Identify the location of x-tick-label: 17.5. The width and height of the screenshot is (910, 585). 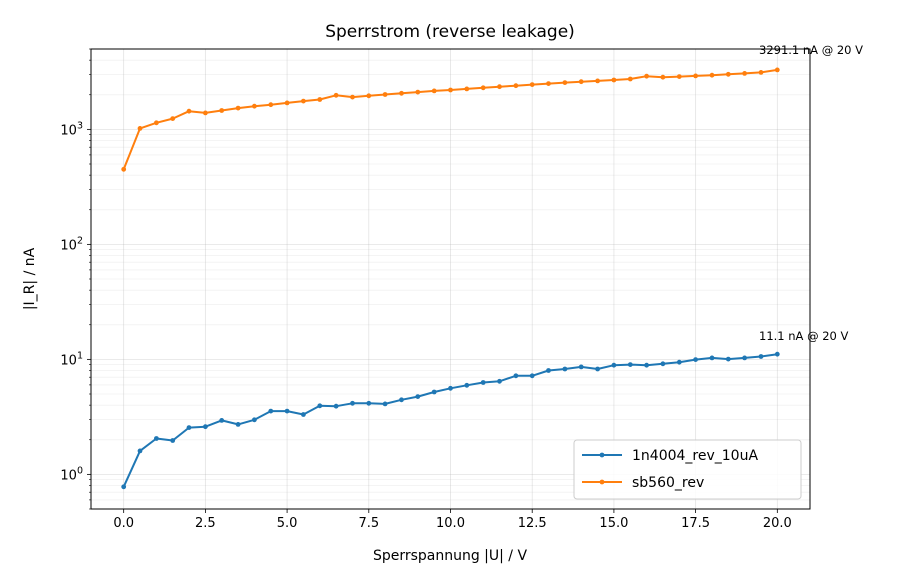
(695, 523).